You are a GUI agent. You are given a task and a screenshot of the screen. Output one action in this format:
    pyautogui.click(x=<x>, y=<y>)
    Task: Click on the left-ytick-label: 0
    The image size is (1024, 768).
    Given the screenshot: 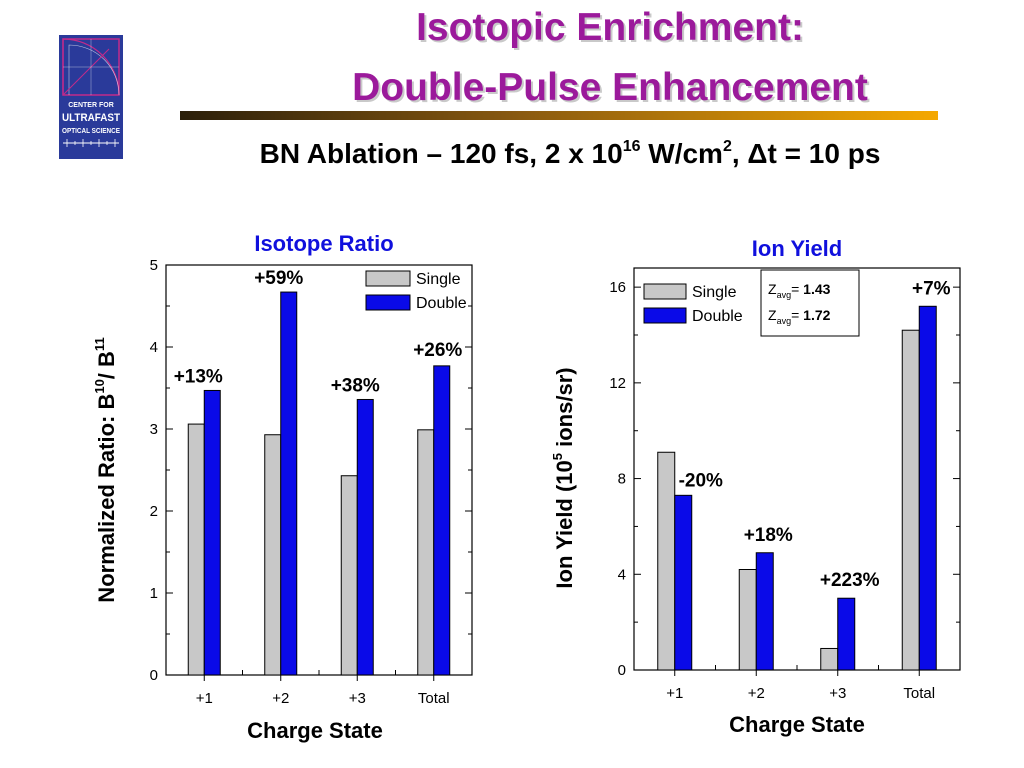 What is the action you would take?
    pyautogui.click(x=154, y=675)
    